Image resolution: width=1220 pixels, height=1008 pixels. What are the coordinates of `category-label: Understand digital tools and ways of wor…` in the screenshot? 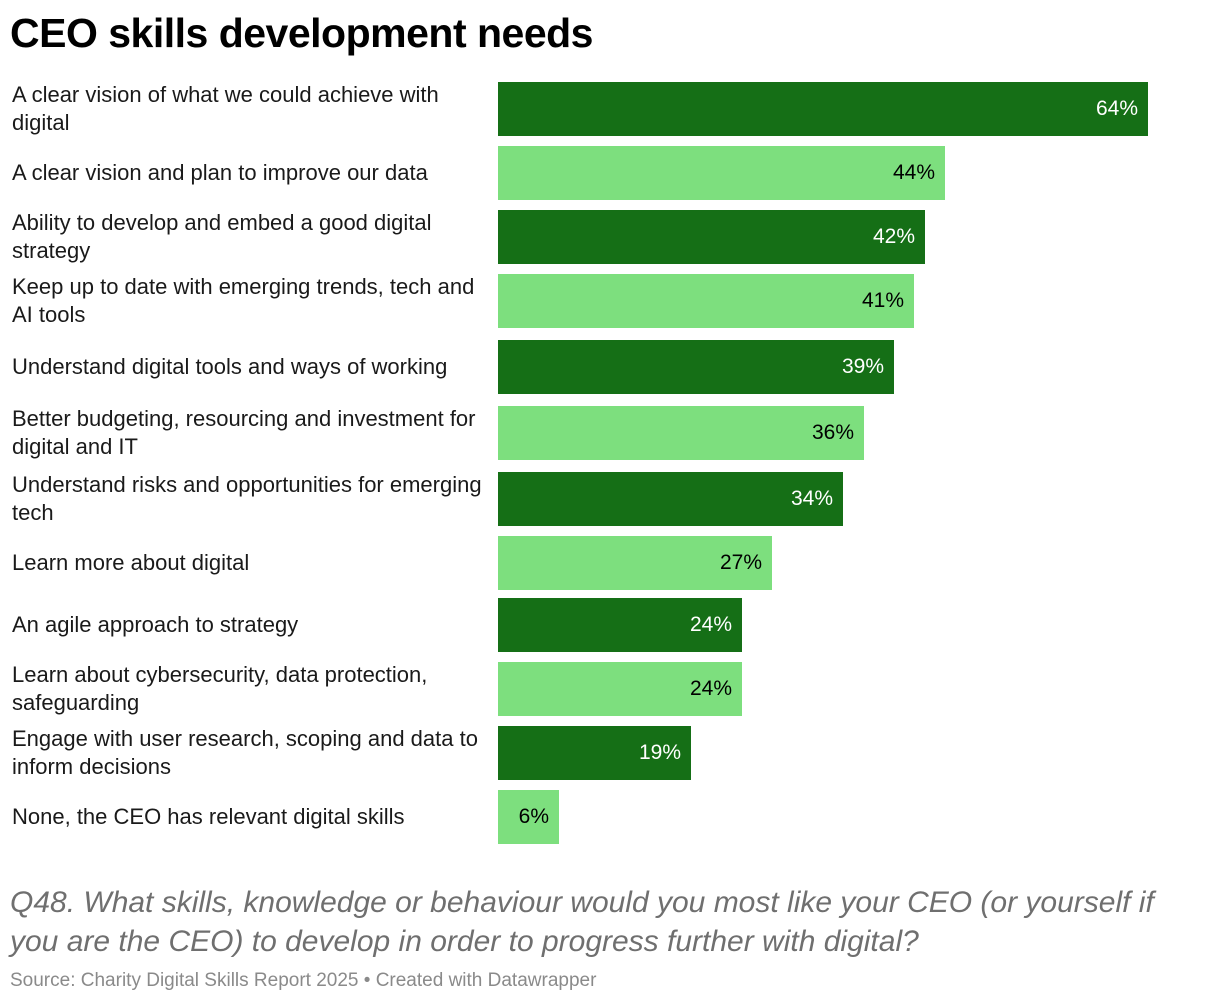 It's located at (230, 366).